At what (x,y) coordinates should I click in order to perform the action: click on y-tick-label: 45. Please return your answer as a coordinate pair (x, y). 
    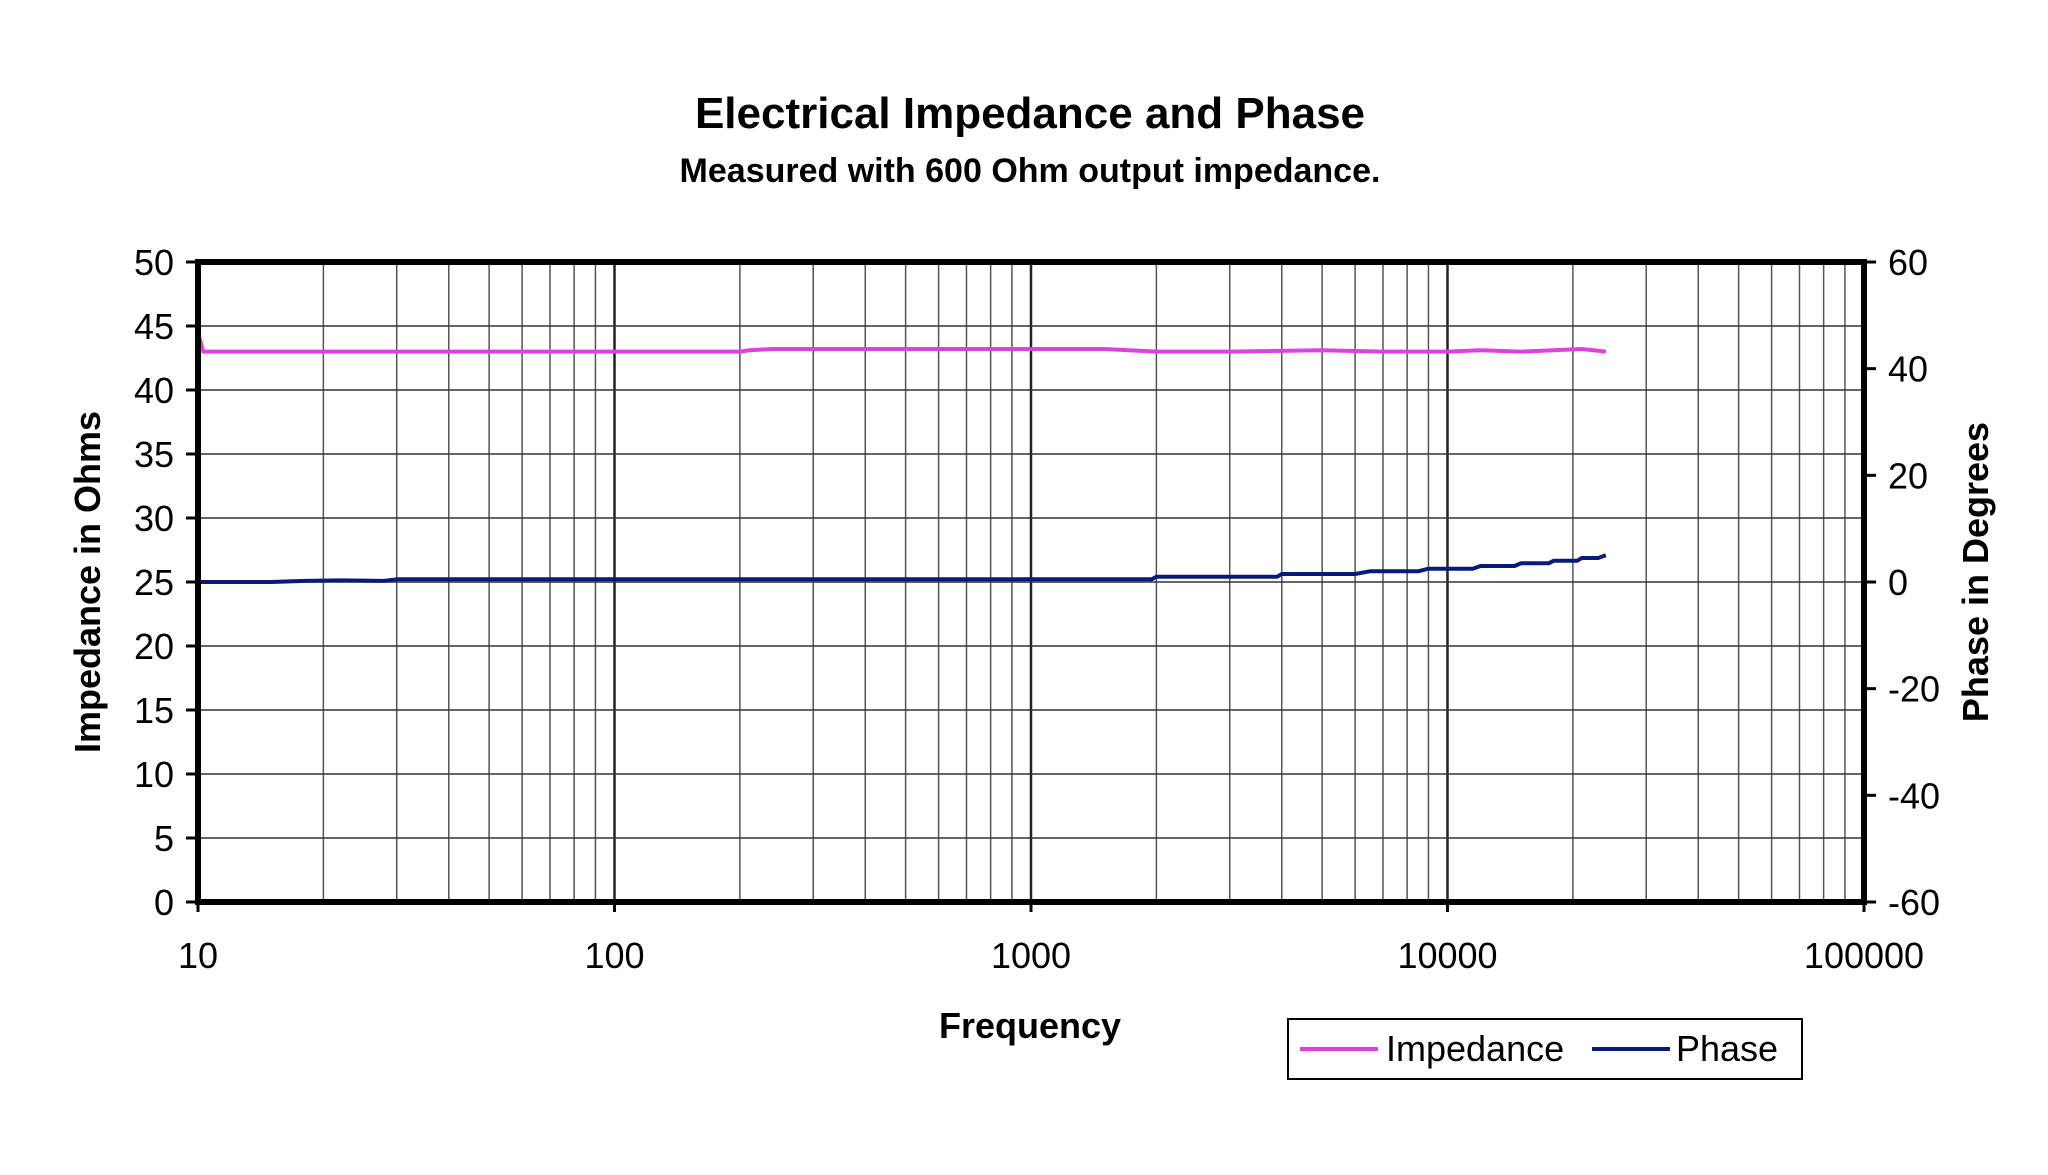
    Looking at the image, I should click on (154, 326).